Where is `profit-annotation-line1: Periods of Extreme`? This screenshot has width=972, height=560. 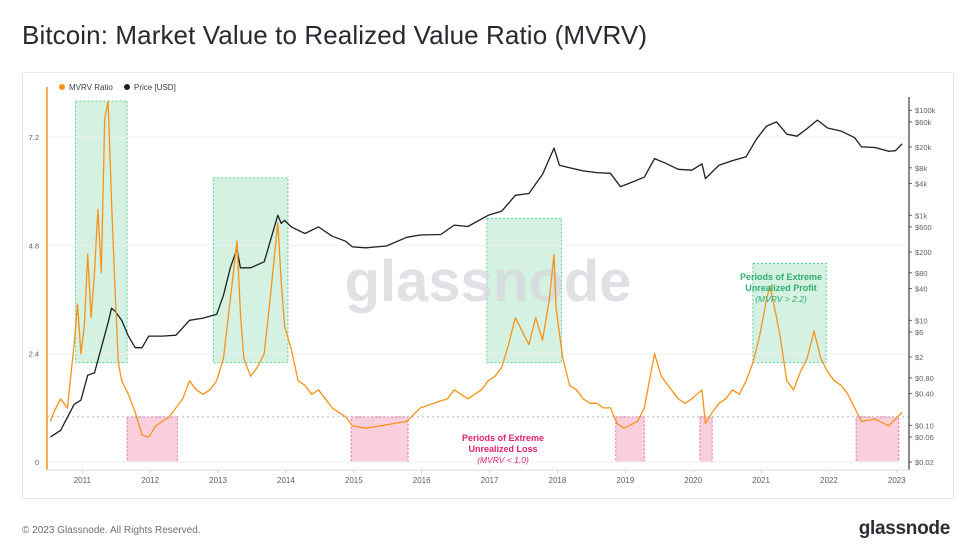 profit-annotation-line1: Periods of Extreme is located at coordinates (781, 277).